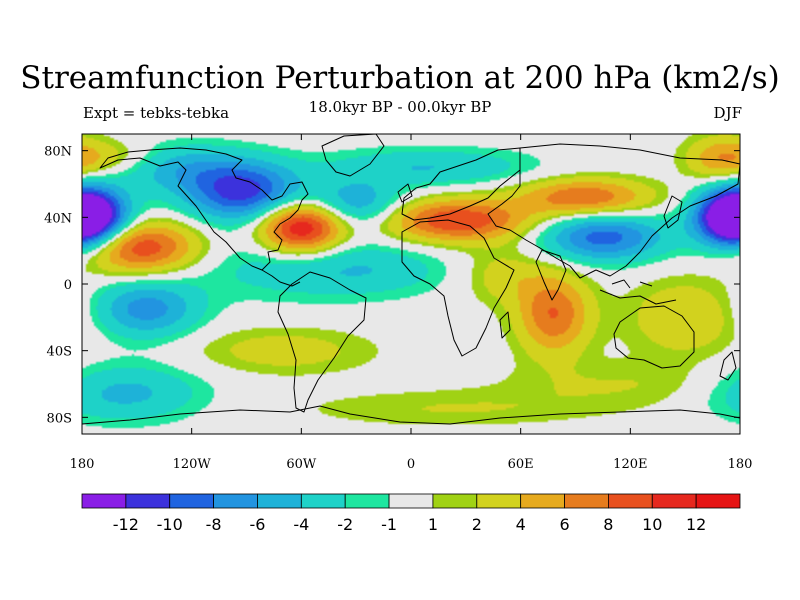 Image resolution: width=800 pixels, height=600 pixels. I want to click on coastline-south-america, so click(322, 342).